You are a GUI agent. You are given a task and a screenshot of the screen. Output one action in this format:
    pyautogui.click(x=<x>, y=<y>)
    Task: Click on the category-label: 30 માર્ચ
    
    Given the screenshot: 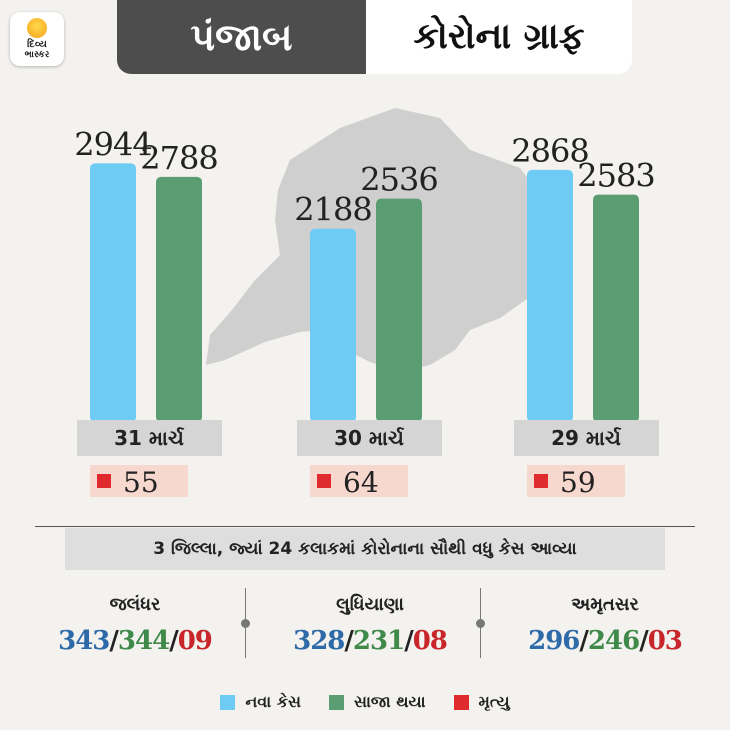 What is the action you would take?
    pyautogui.click(x=369, y=438)
    